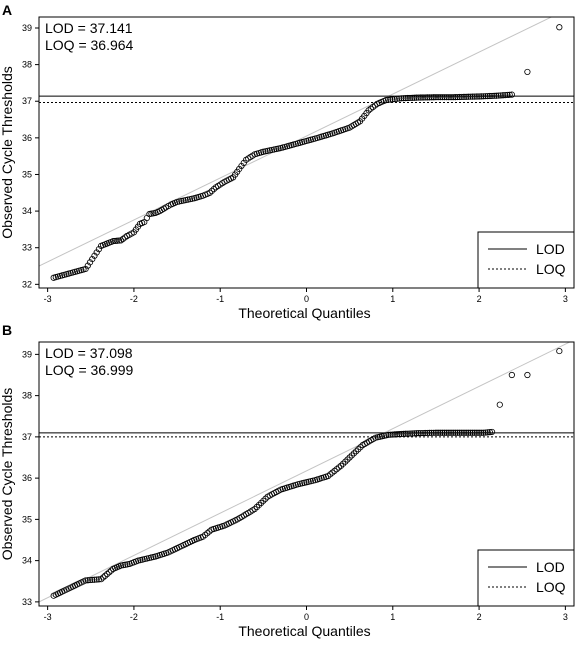 The image size is (576, 648). Describe the element at coordinates (7, 152) in the screenshot. I see `y-axis-label: Observed Cycle Thresholds` at that location.